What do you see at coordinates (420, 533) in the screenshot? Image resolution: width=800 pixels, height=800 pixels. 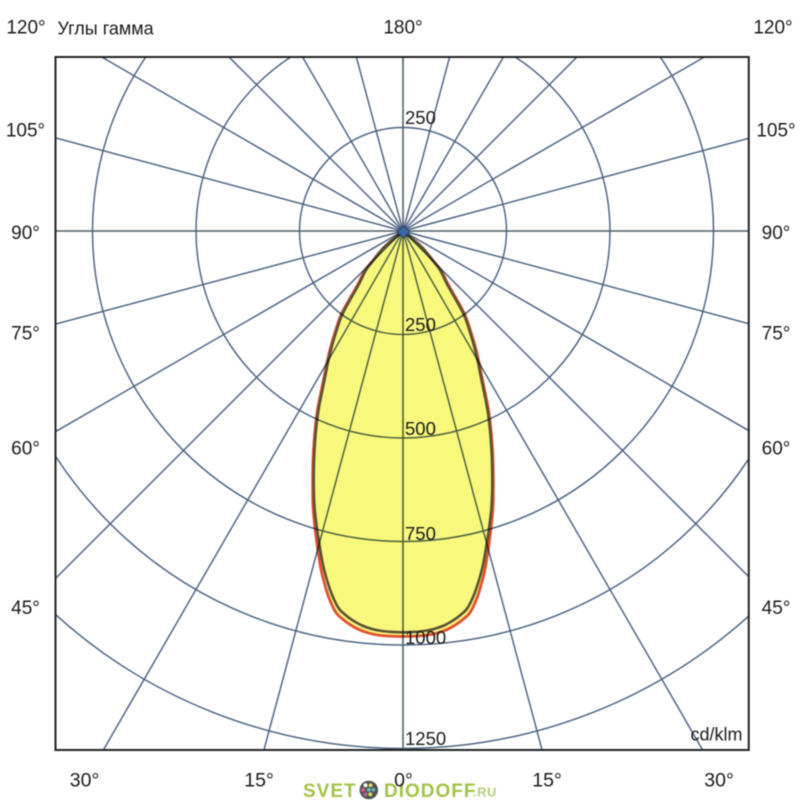 I see `svg-text: 750` at bounding box center [420, 533].